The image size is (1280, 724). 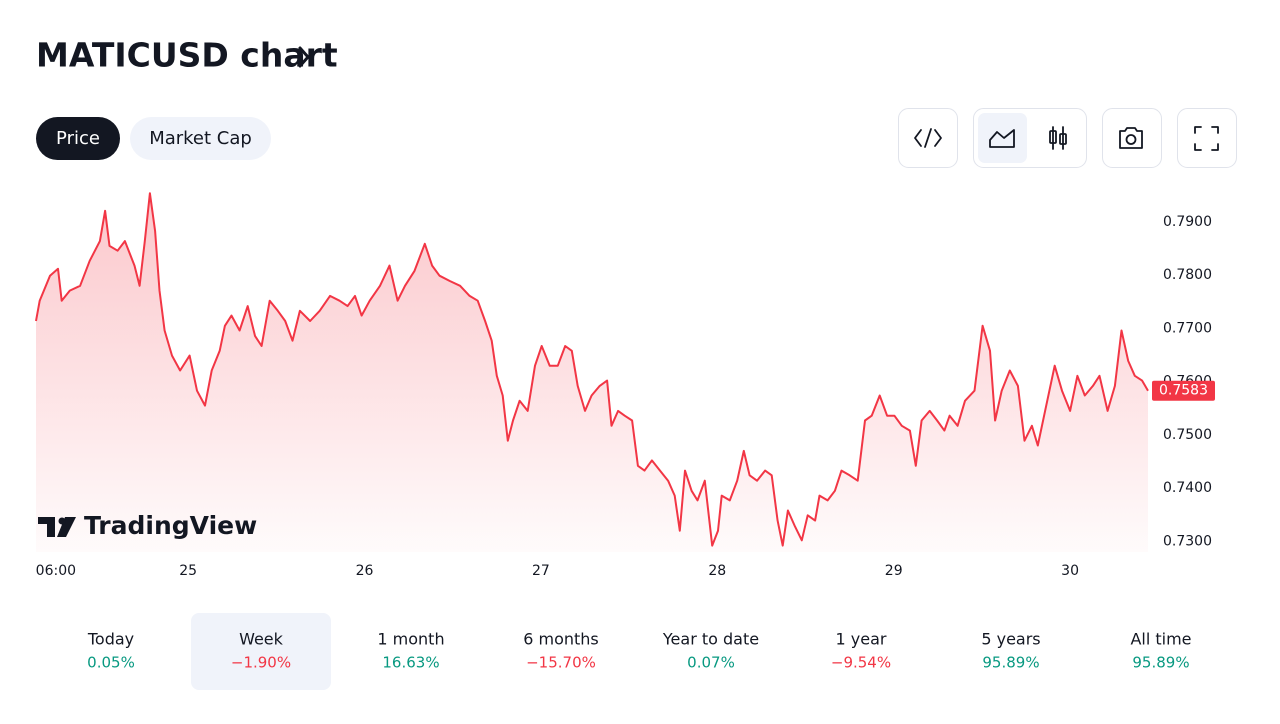 I want to click on camera-icon, so click(x=1131, y=138).